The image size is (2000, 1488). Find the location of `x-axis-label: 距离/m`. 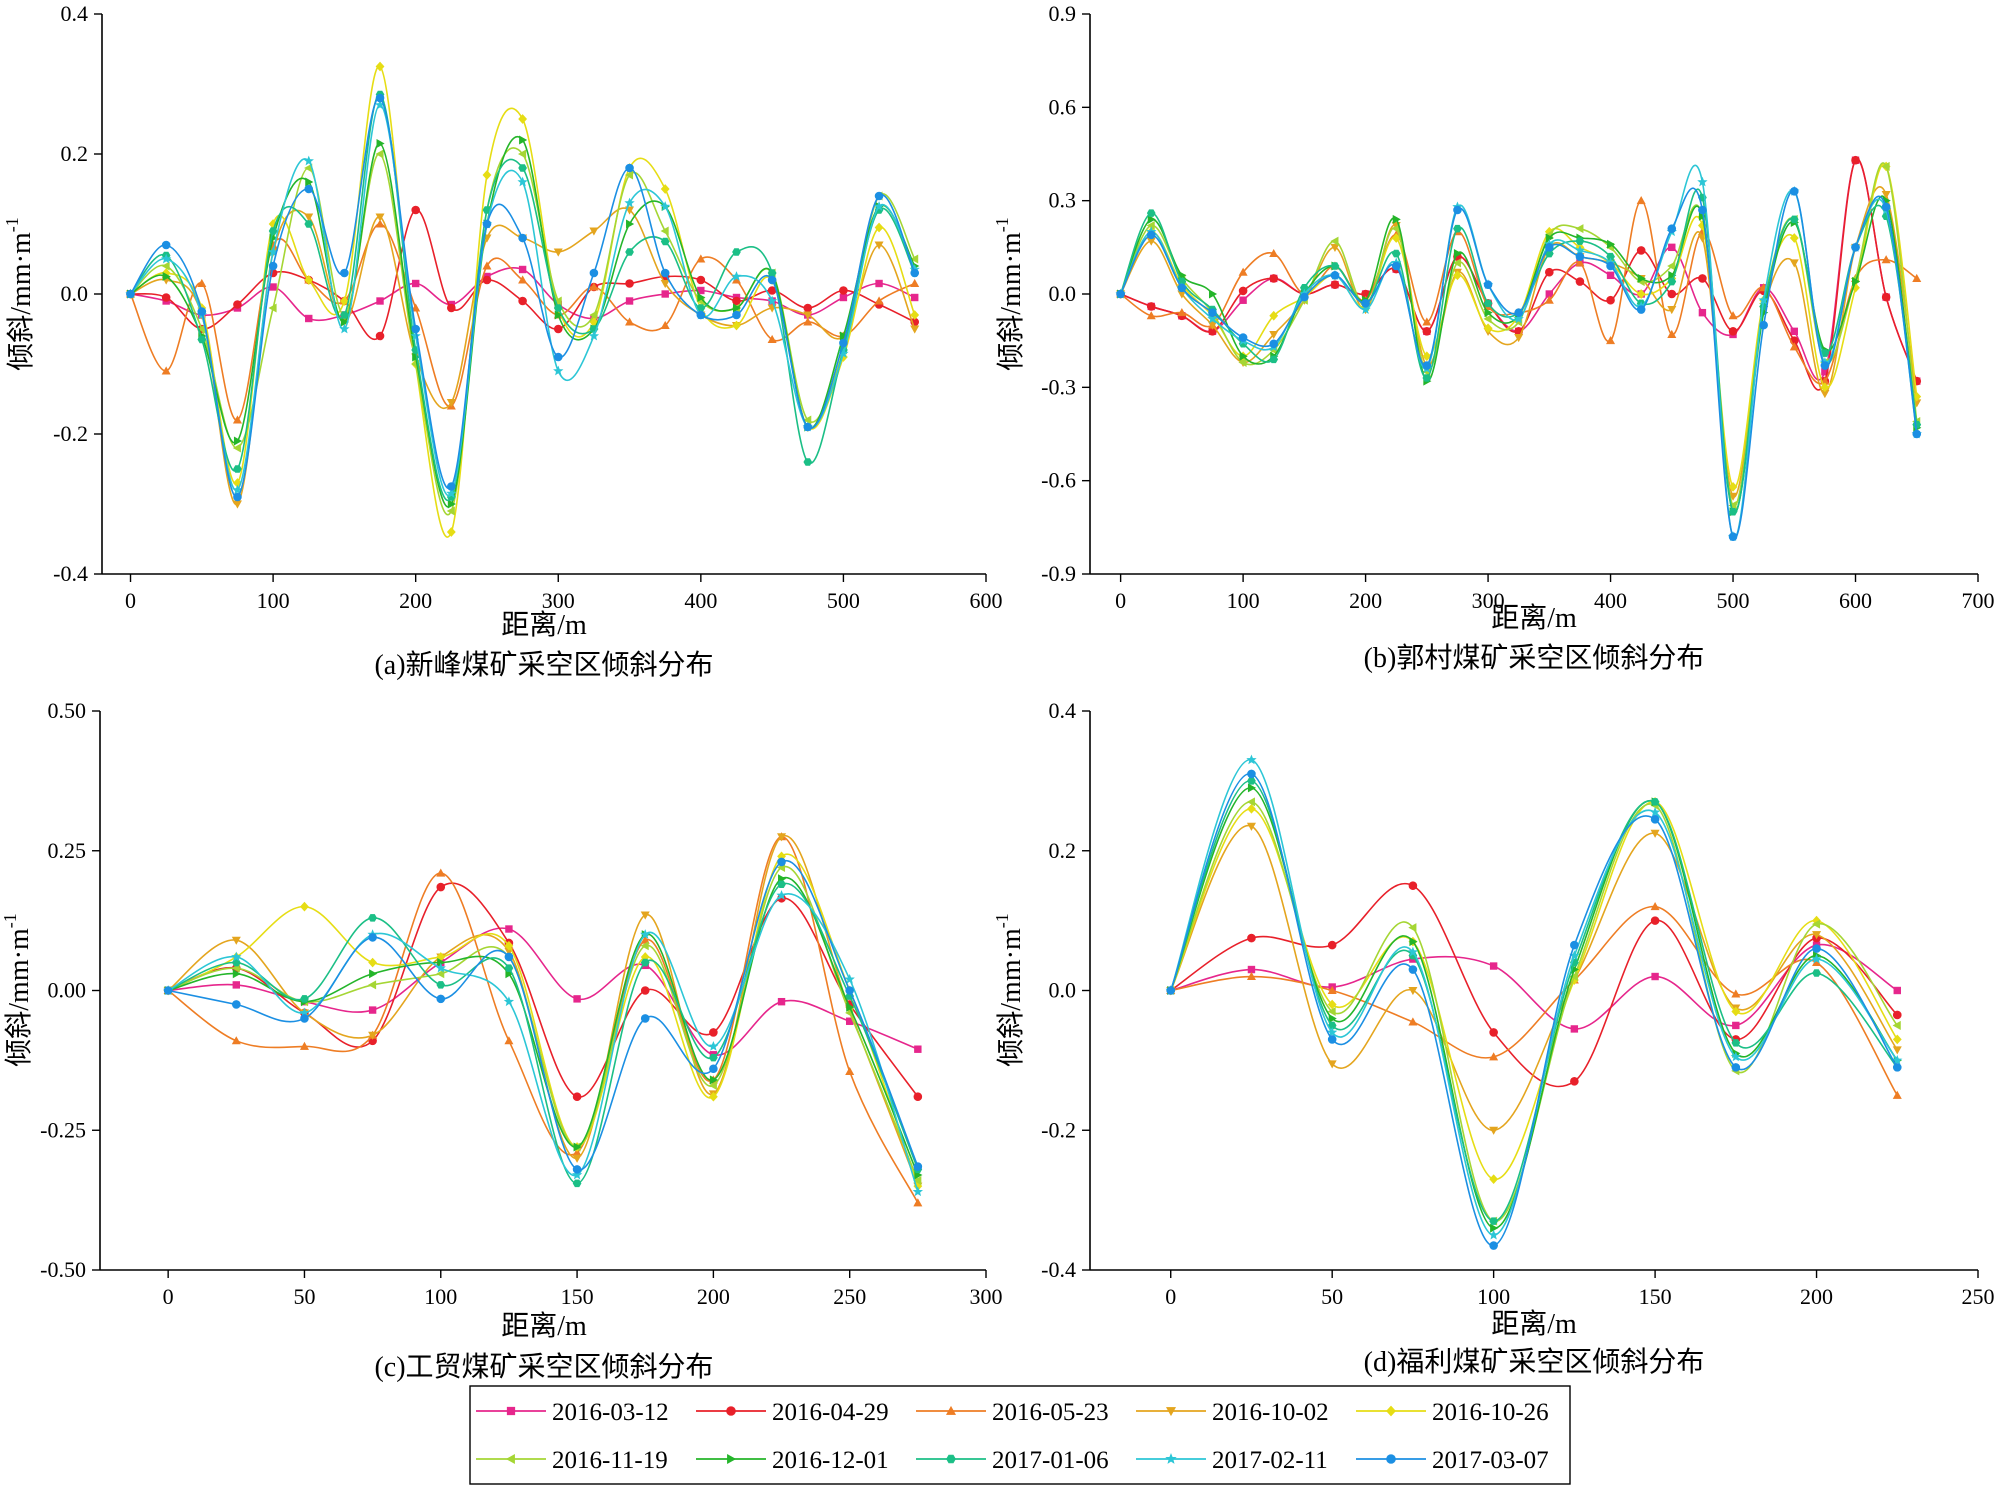

x-axis-label: 距离/m is located at coordinates (1534, 1324).